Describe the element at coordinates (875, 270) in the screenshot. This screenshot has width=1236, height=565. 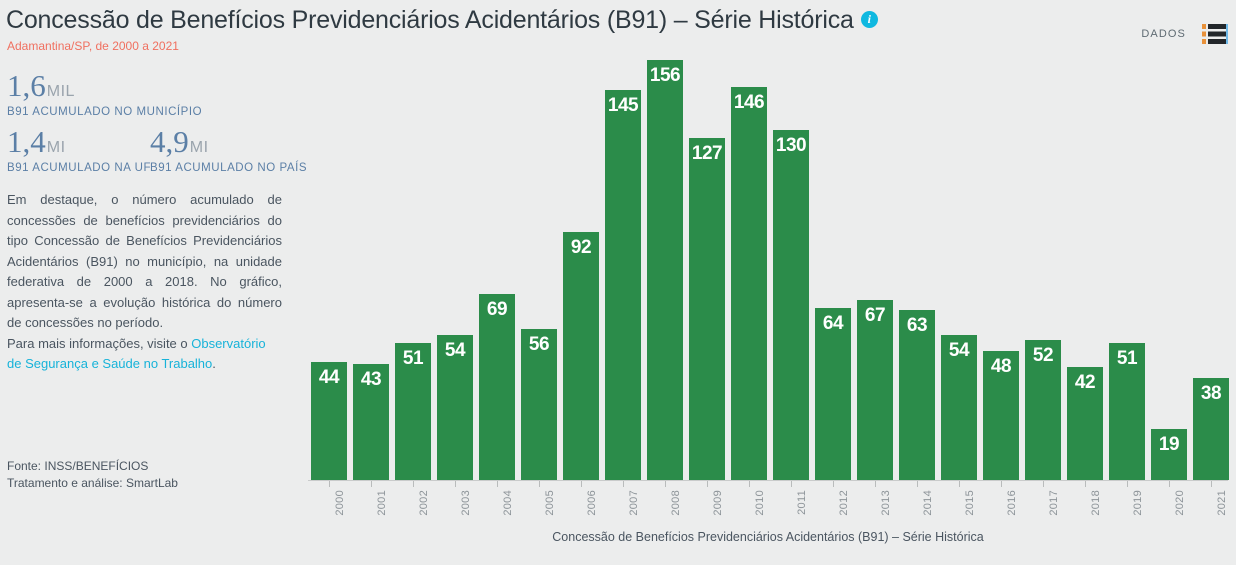
I see `bar-slot: 67` at that location.